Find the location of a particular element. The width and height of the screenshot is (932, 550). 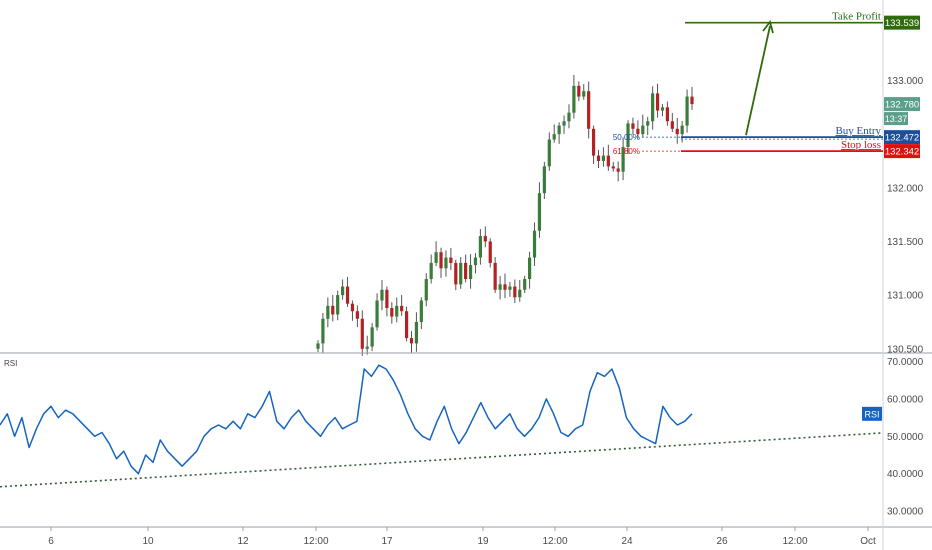

time-tick-label: 24 is located at coordinates (627, 541).